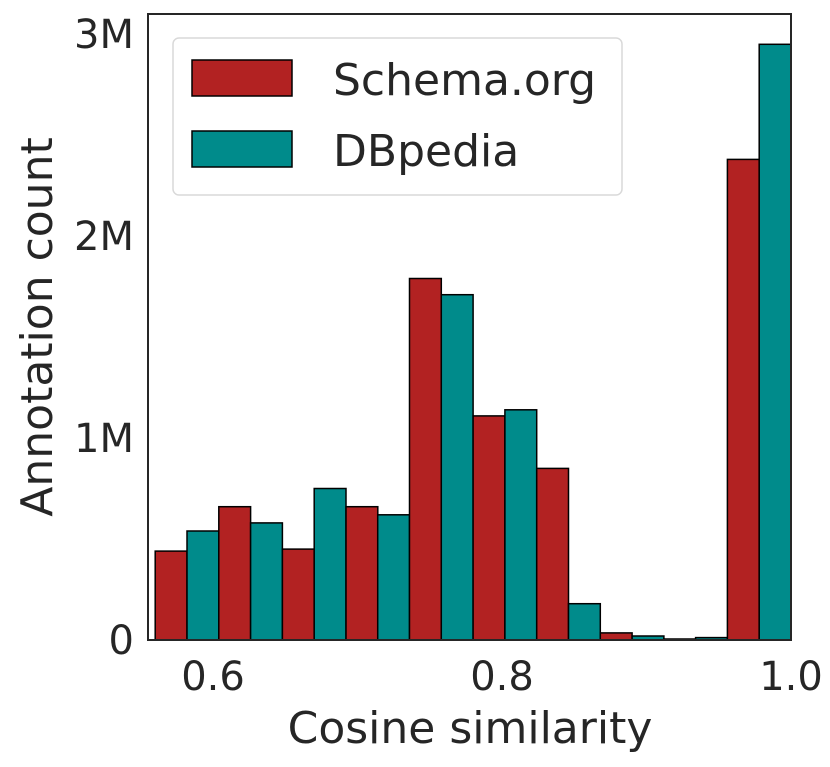  Describe the element at coordinates (104, 237) in the screenshot. I see `y-tick-label: 2M` at that location.